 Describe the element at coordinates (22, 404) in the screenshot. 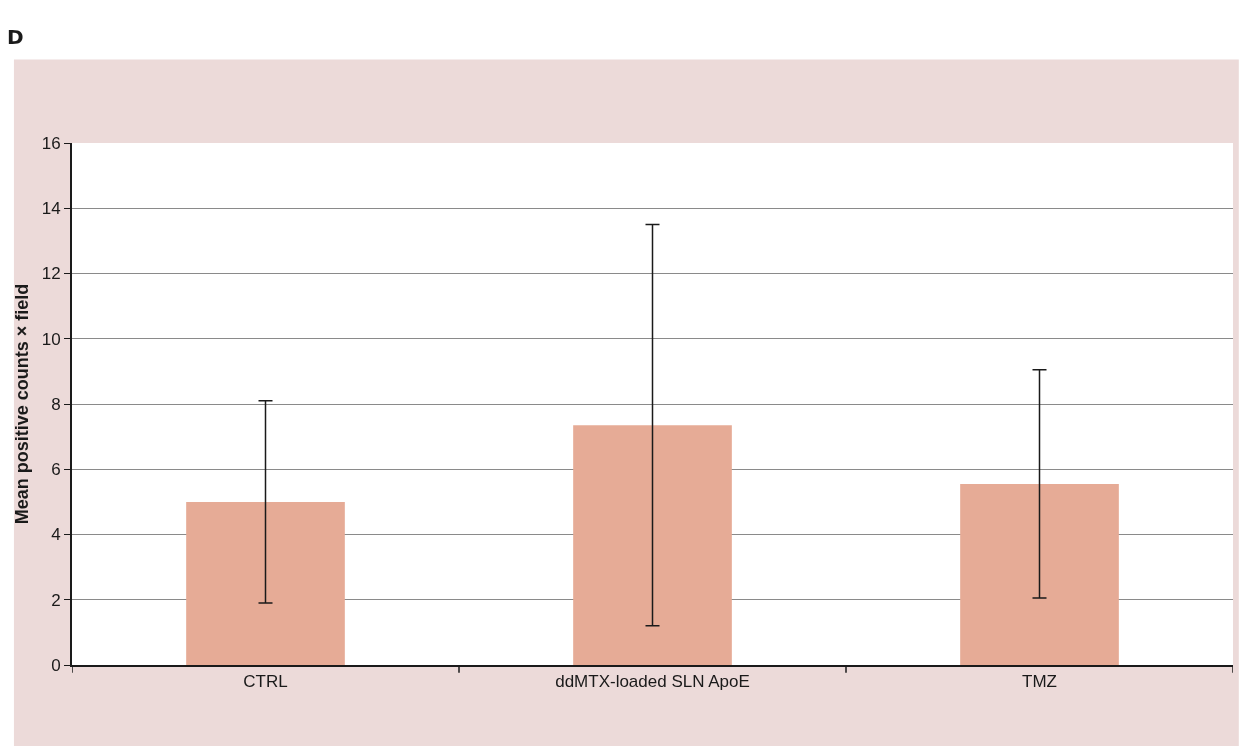

I see `y-axis-title: Mean positive counts × field` at that location.